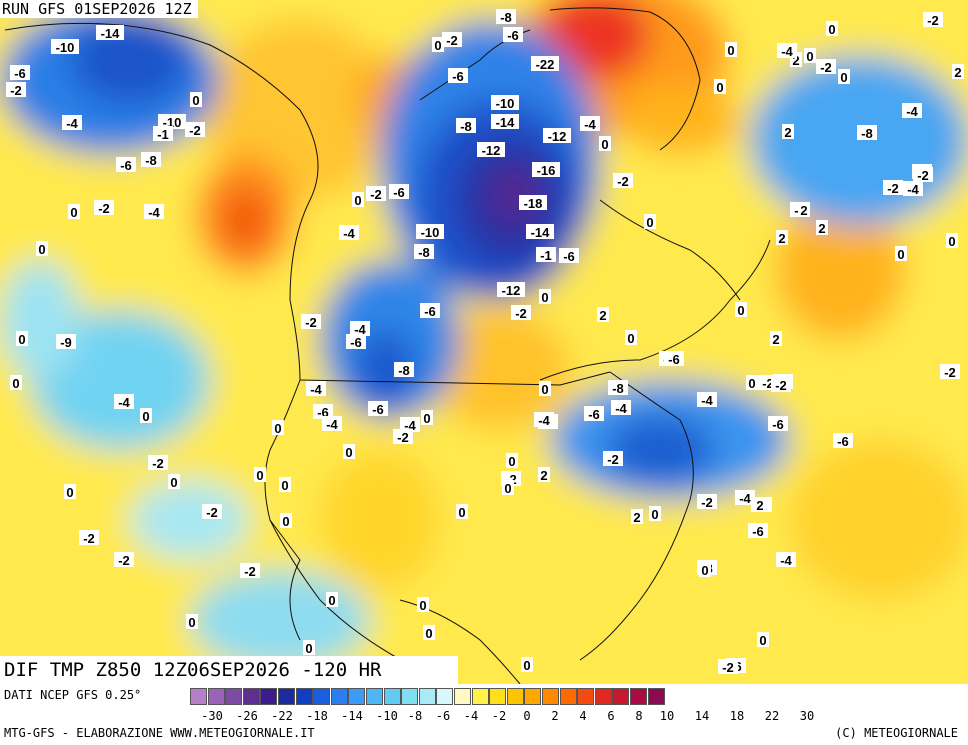 This screenshot has width=968, height=745. I want to click on colorbar-tick-label: 18, so click(737, 716).